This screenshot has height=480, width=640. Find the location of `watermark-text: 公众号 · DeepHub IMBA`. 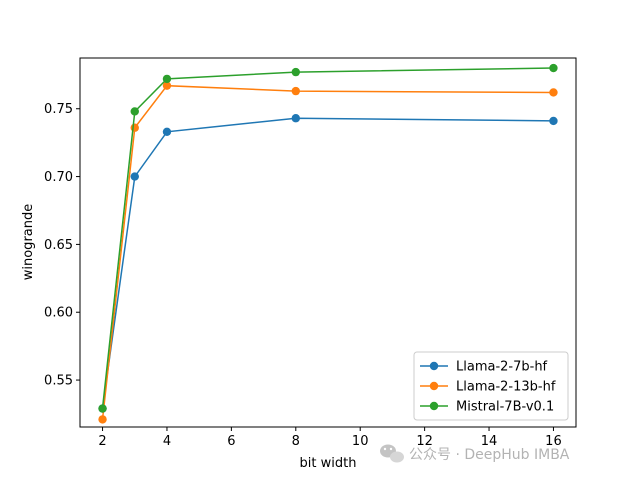

watermark-text: 公众号 · DeepHub IMBA is located at coordinates (489, 455).